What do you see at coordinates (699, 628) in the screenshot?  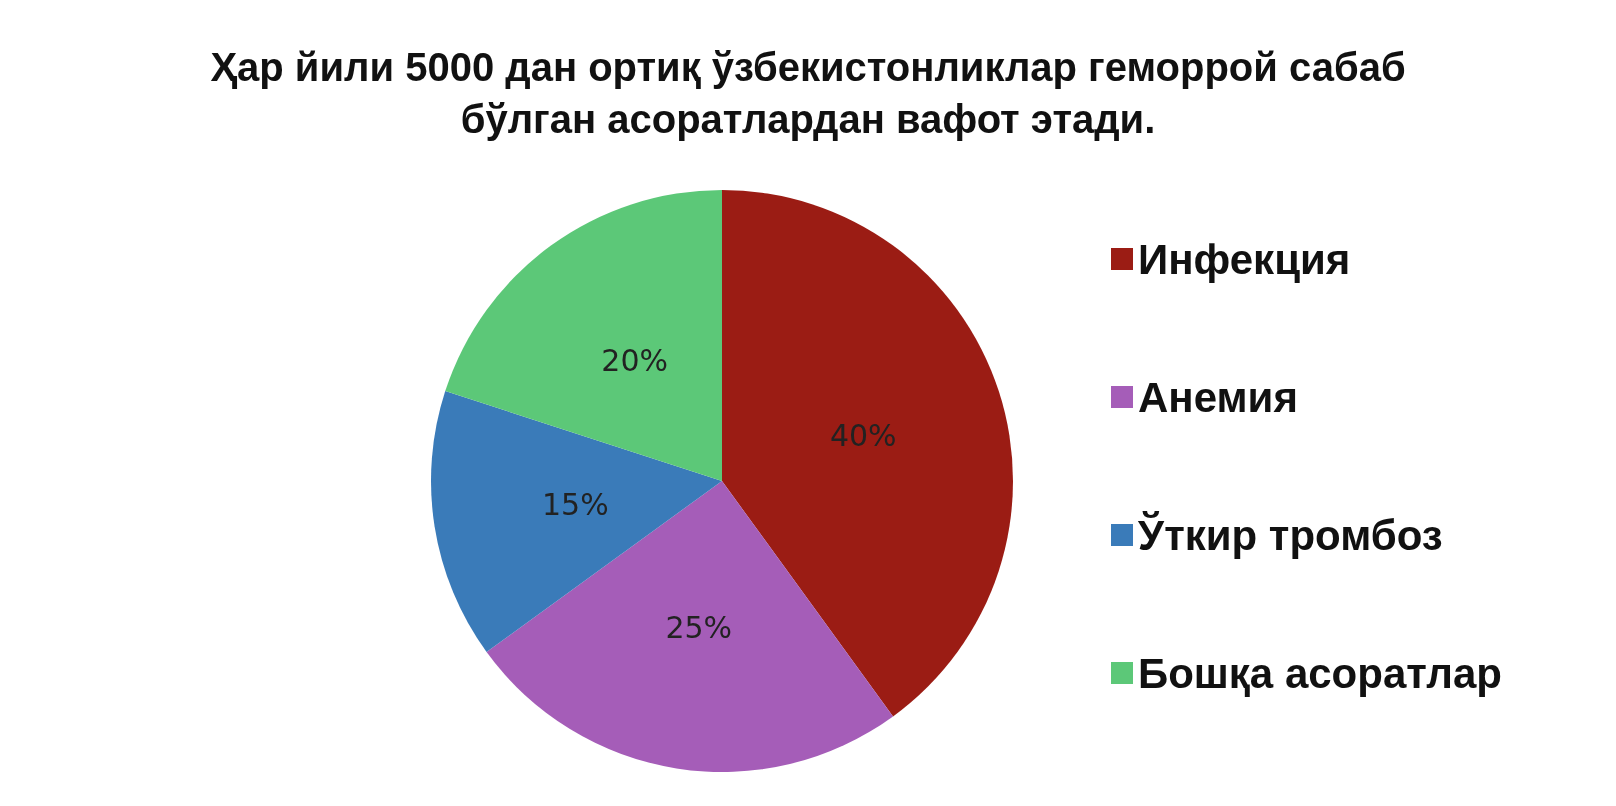 I see `data-label: 25%` at bounding box center [699, 628].